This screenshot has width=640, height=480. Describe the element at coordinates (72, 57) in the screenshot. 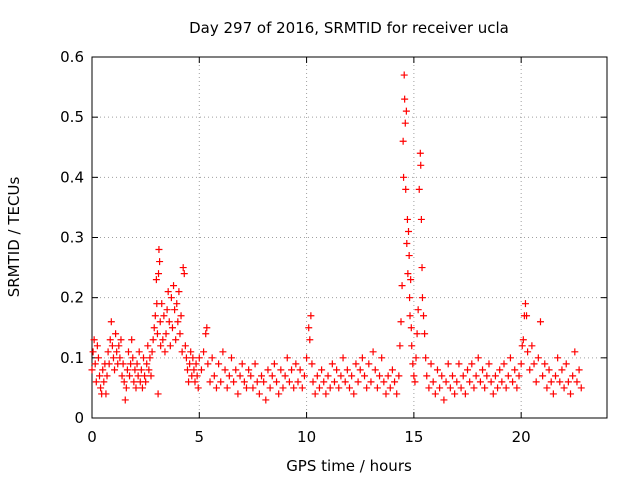

I see `y-tick-label: 0.6` at that location.